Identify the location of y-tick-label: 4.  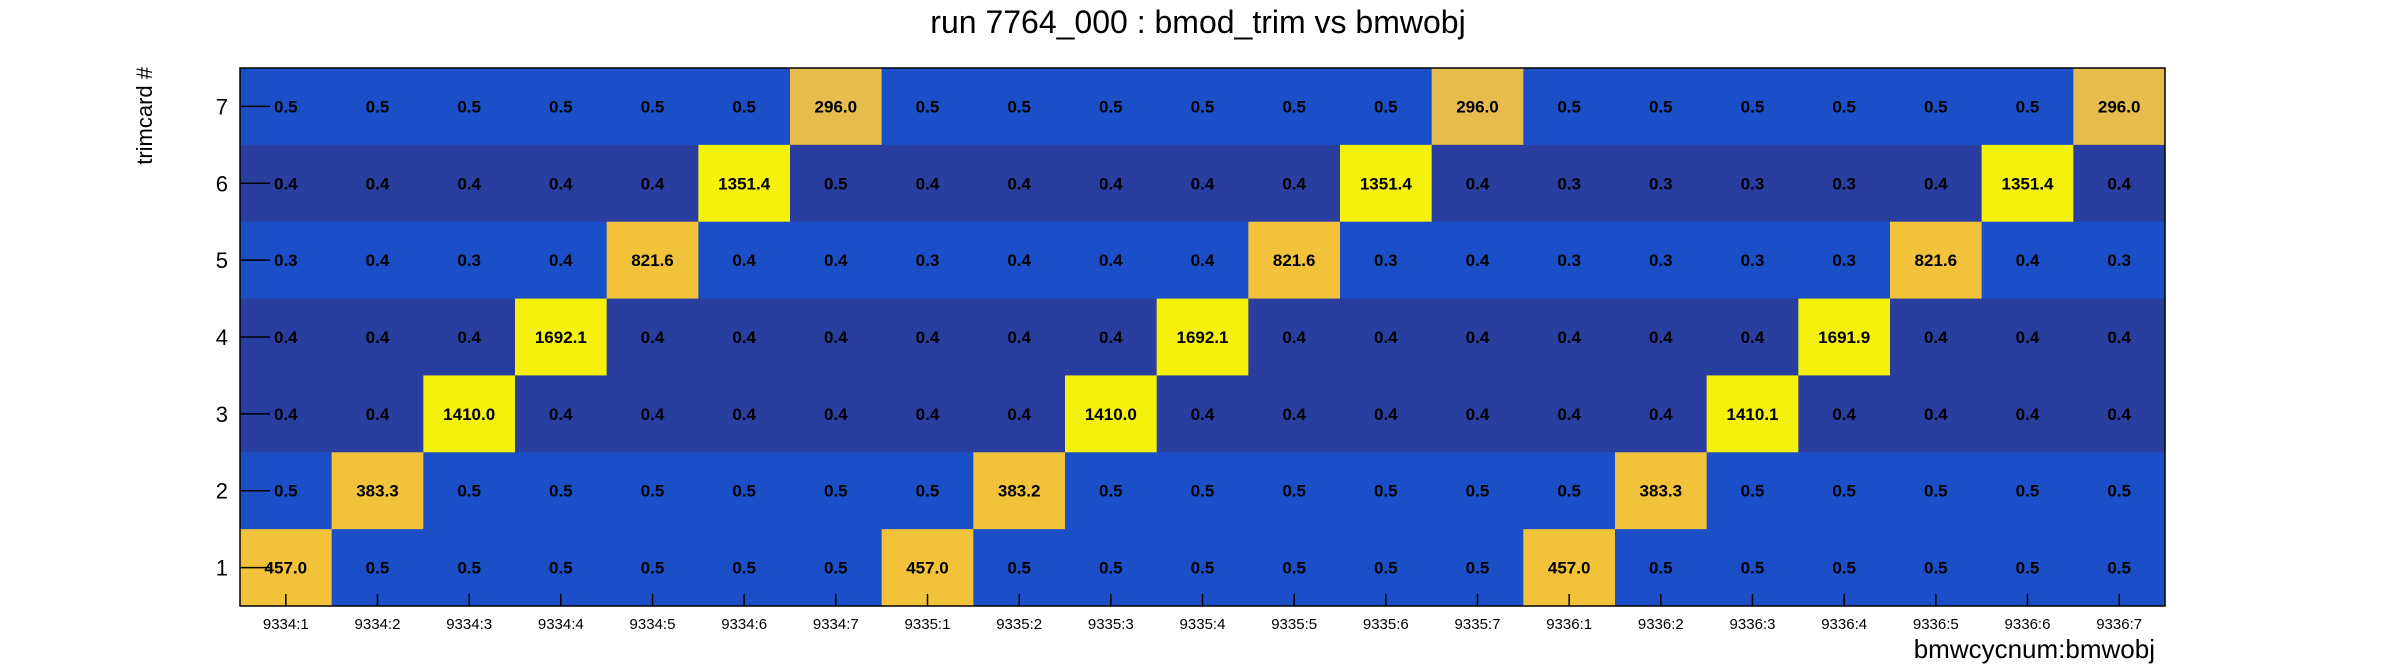
(222, 337).